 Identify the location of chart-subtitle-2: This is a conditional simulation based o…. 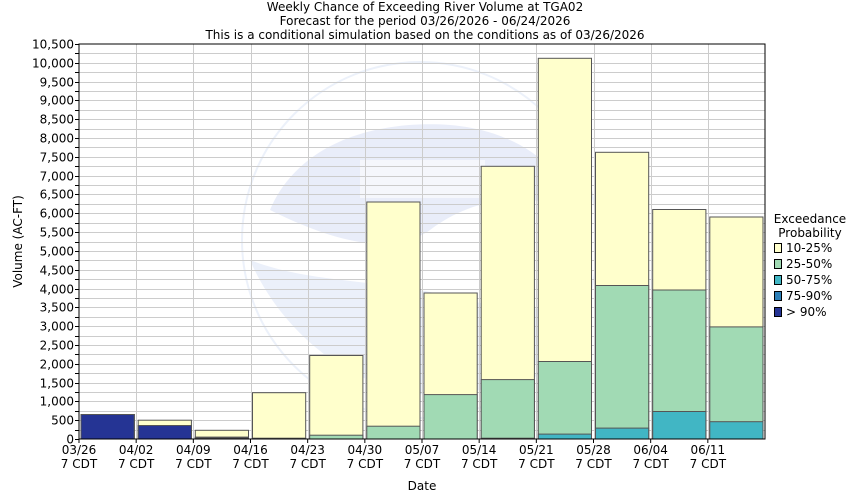
(425, 35).